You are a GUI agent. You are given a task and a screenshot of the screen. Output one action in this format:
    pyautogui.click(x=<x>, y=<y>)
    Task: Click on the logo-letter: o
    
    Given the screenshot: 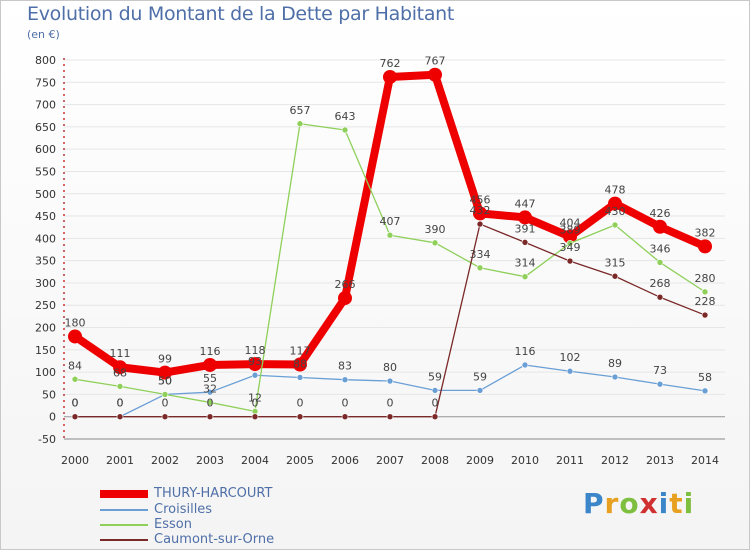 What is the action you would take?
    pyautogui.click(x=629, y=503)
    